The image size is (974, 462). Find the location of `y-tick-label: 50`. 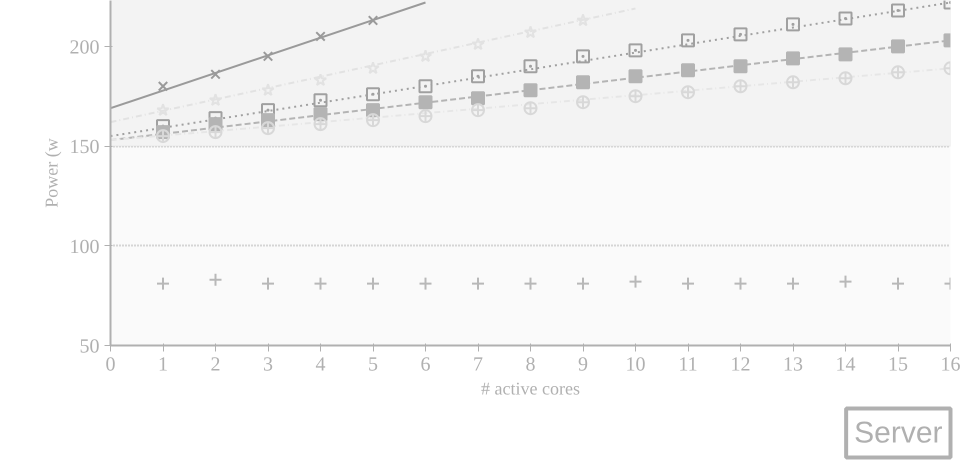

y-tick-label: 50 is located at coordinates (90, 347).